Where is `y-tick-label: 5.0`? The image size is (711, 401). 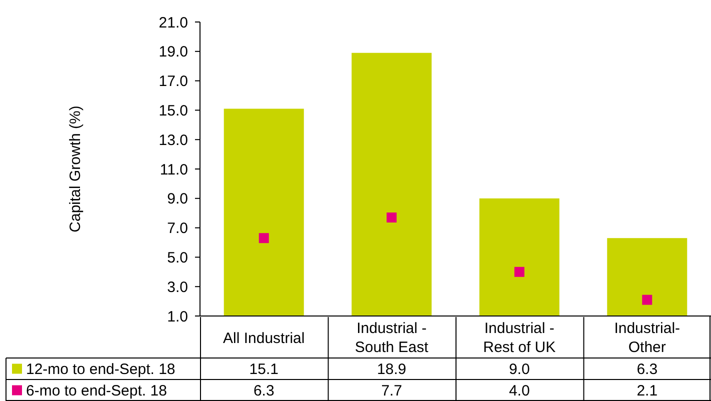
y-tick-label: 5.0 is located at coordinates (177, 257).